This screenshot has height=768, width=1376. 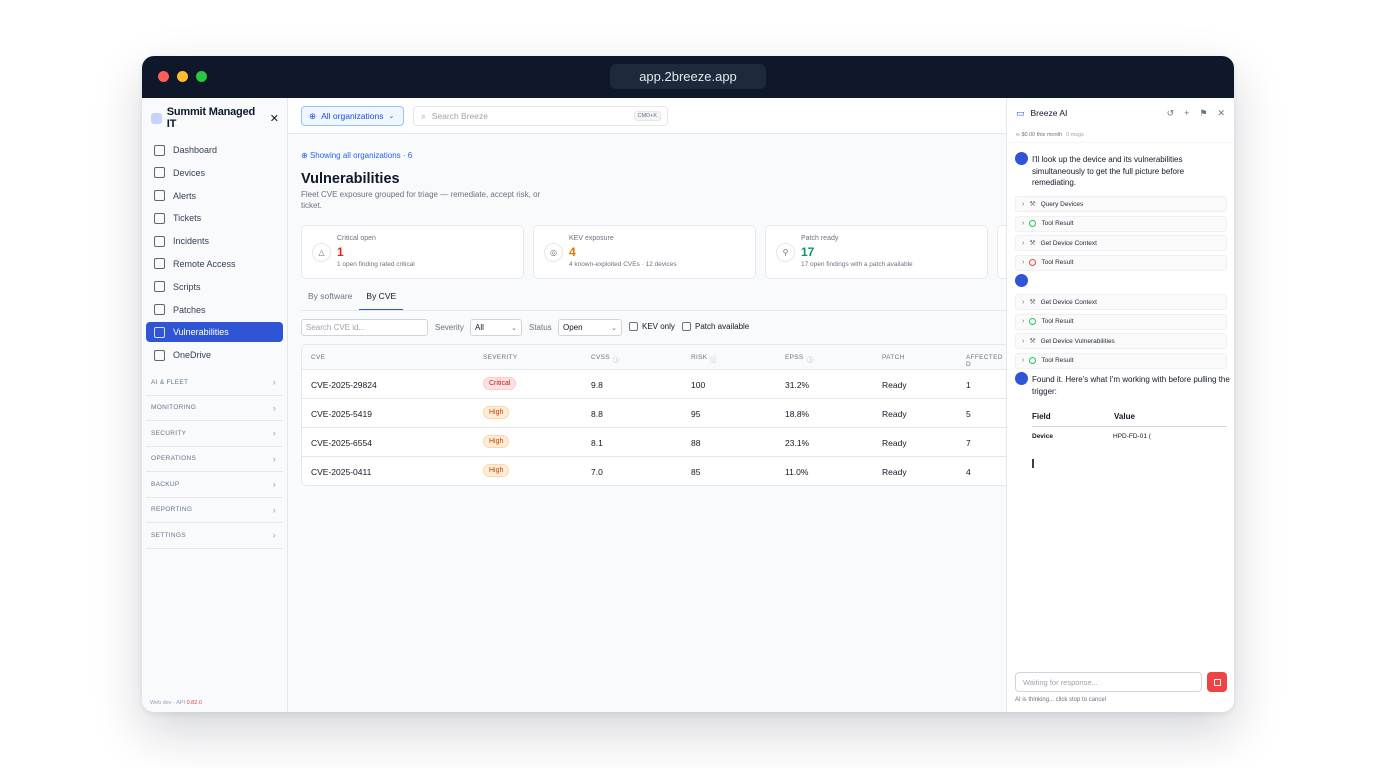 What do you see at coordinates (1033, 321) in the screenshot?
I see `check-circle-icon` at bounding box center [1033, 321].